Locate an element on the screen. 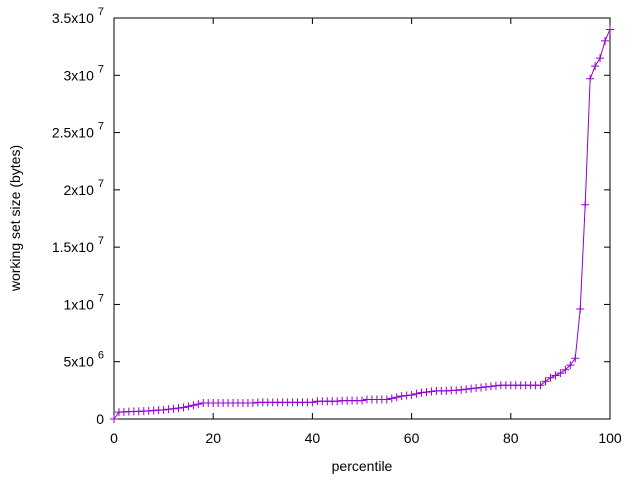 This screenshot has height=480, width=640. y-tick-label: 3.5x10 7 is located at coordinates (78, 16).